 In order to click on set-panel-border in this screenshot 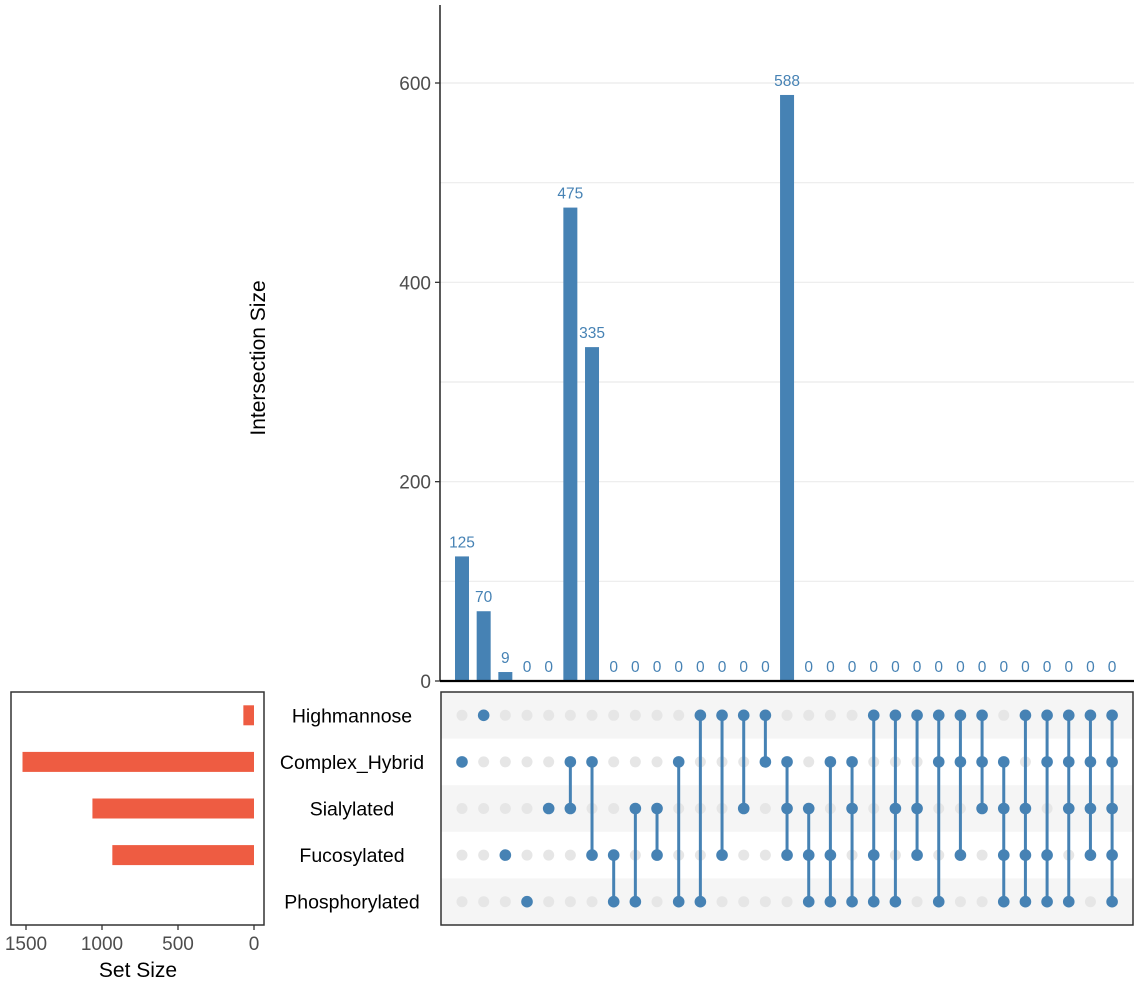, I will do `click(137, 808)`.